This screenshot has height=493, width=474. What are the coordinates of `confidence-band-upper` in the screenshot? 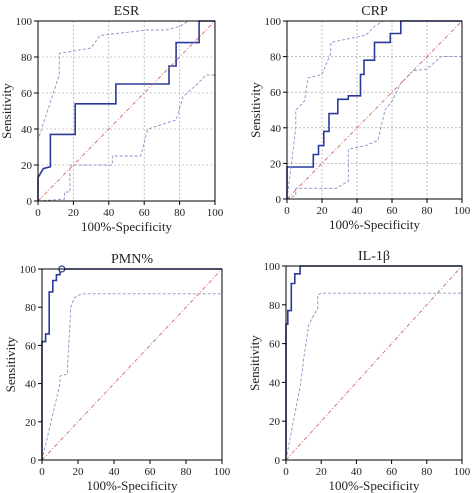 It's located at (126, 110).